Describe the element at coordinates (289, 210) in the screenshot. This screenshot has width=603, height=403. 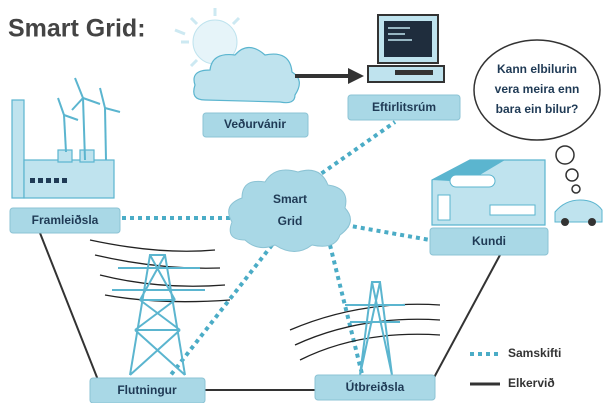
I see `smart-grid-cloud` at that location.